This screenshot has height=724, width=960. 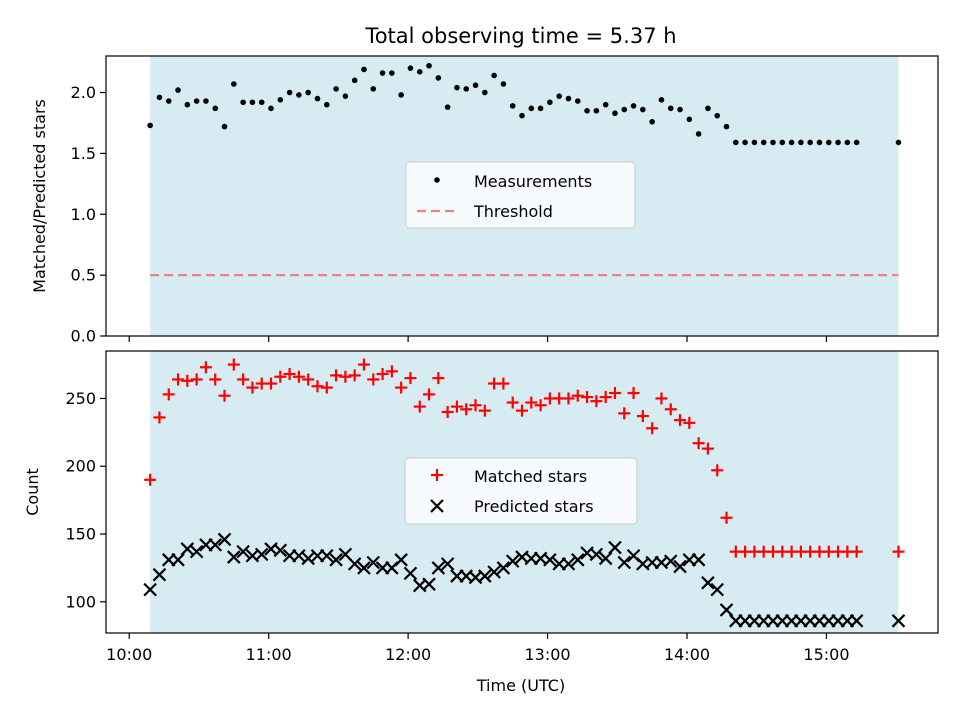 I want to click on y-tick-label: 0.5, so click(x=83, y=275).